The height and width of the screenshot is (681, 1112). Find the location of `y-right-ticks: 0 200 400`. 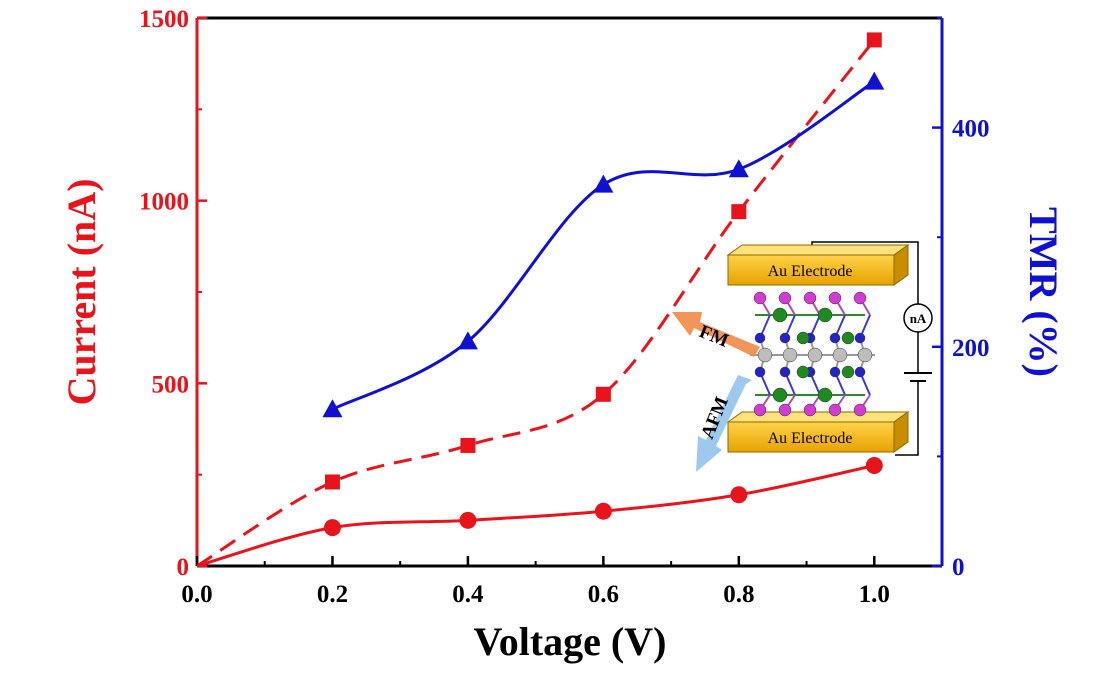

y-right-ticks: 0 200 400 is located at coordinates (961, 299).